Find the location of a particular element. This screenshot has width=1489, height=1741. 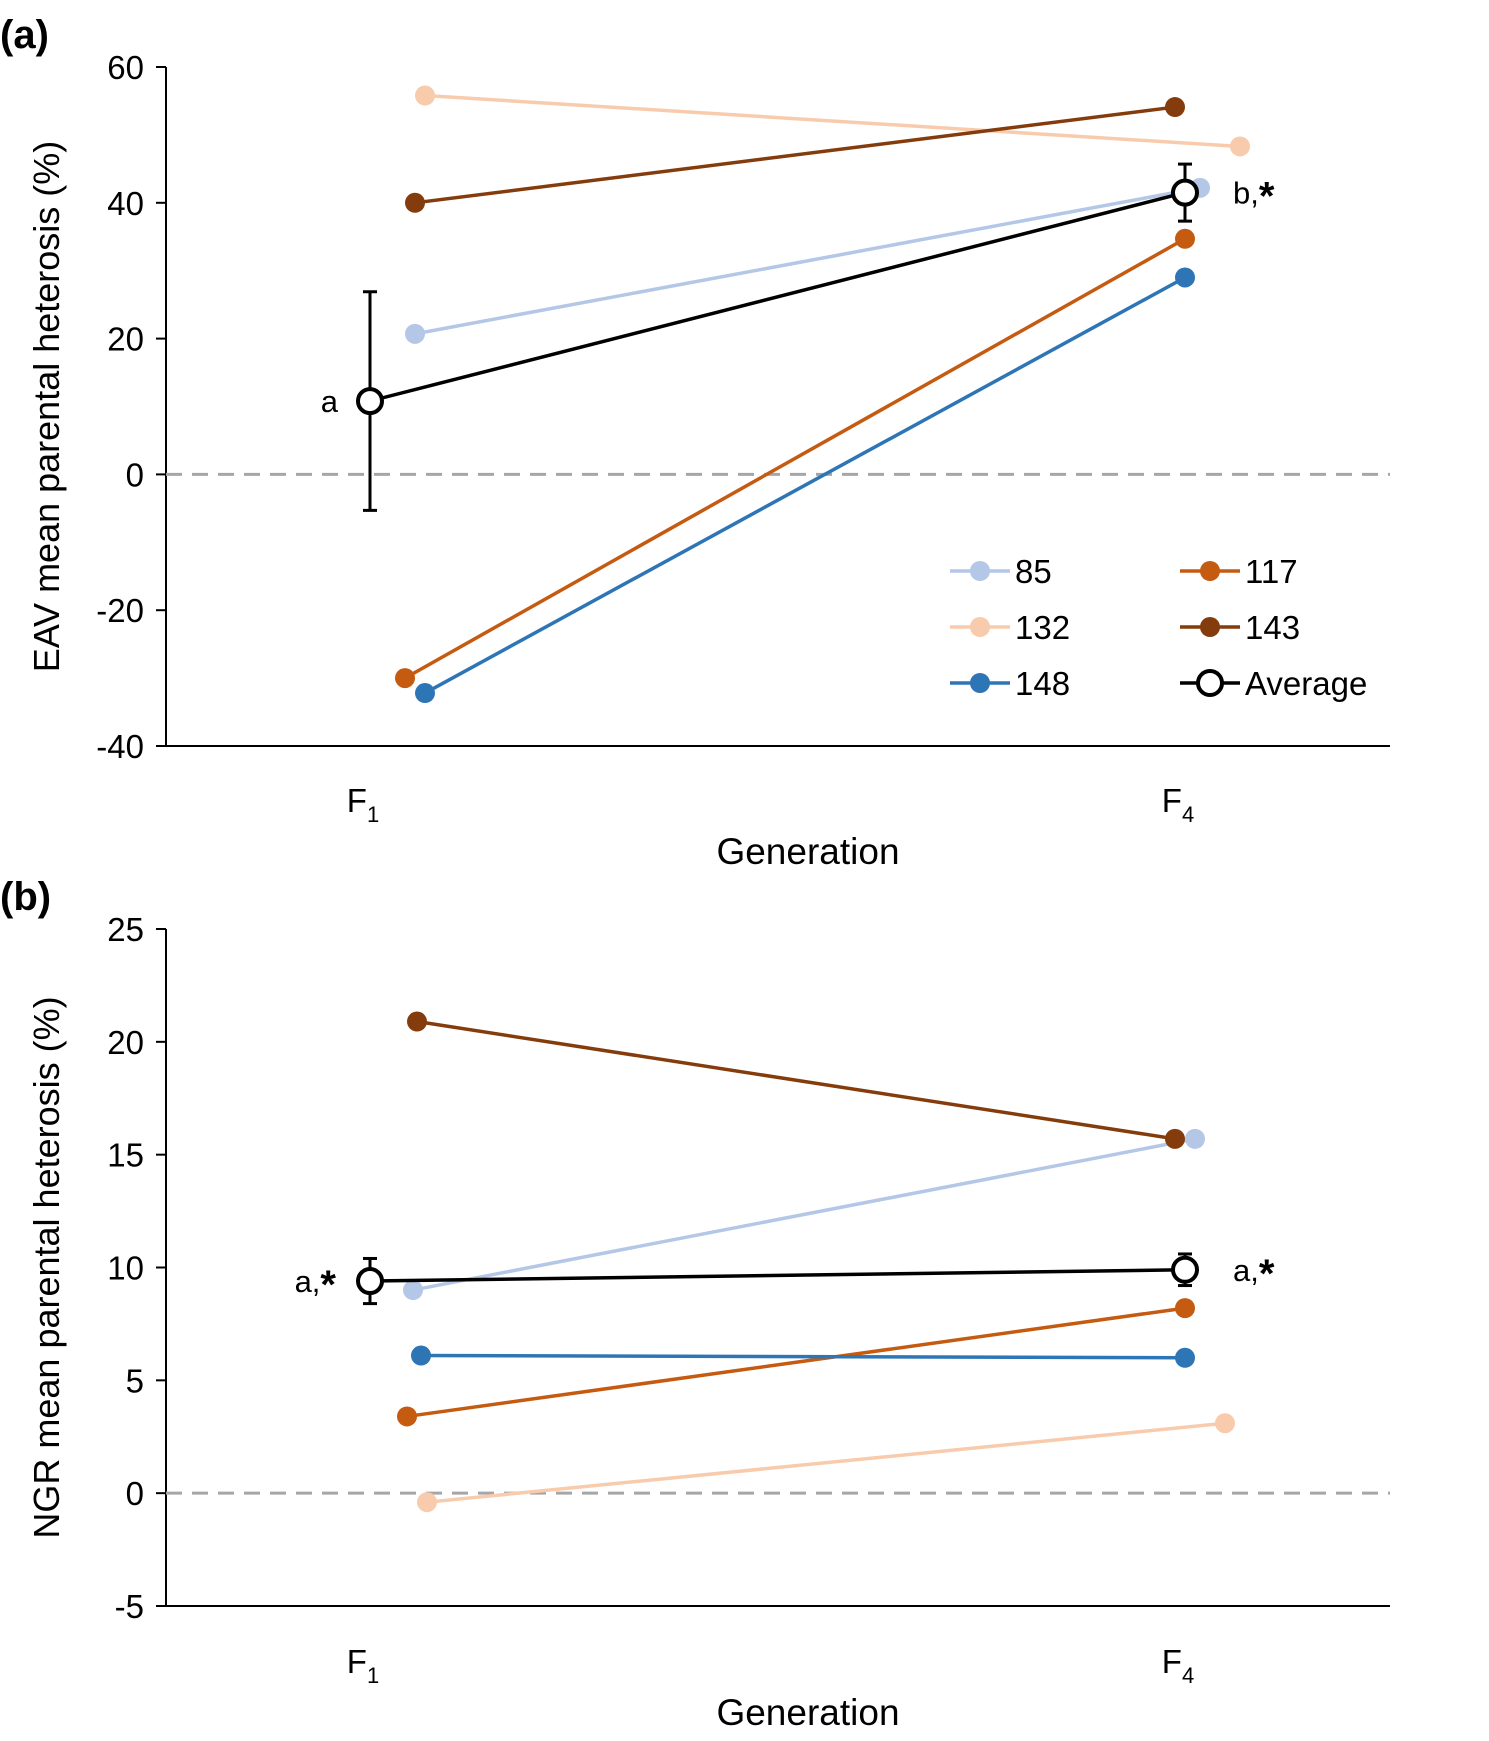

y-tick-label: -5 is located at coordinates (129, 1606).